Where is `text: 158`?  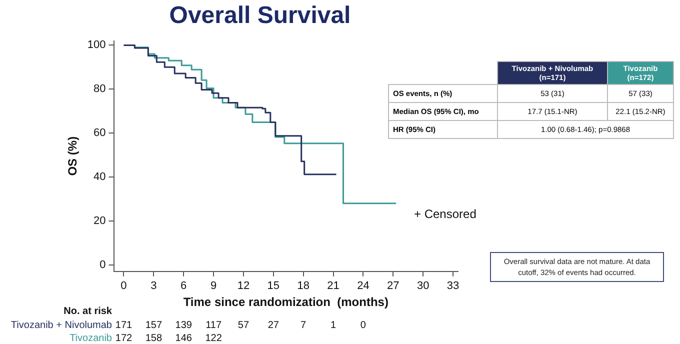
text: 158 is located at coordinates (153, 338).